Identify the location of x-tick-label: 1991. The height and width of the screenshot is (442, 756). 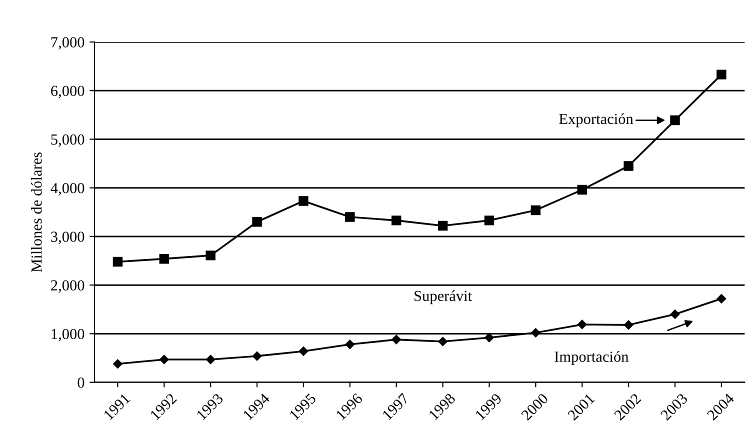
(117, 406).